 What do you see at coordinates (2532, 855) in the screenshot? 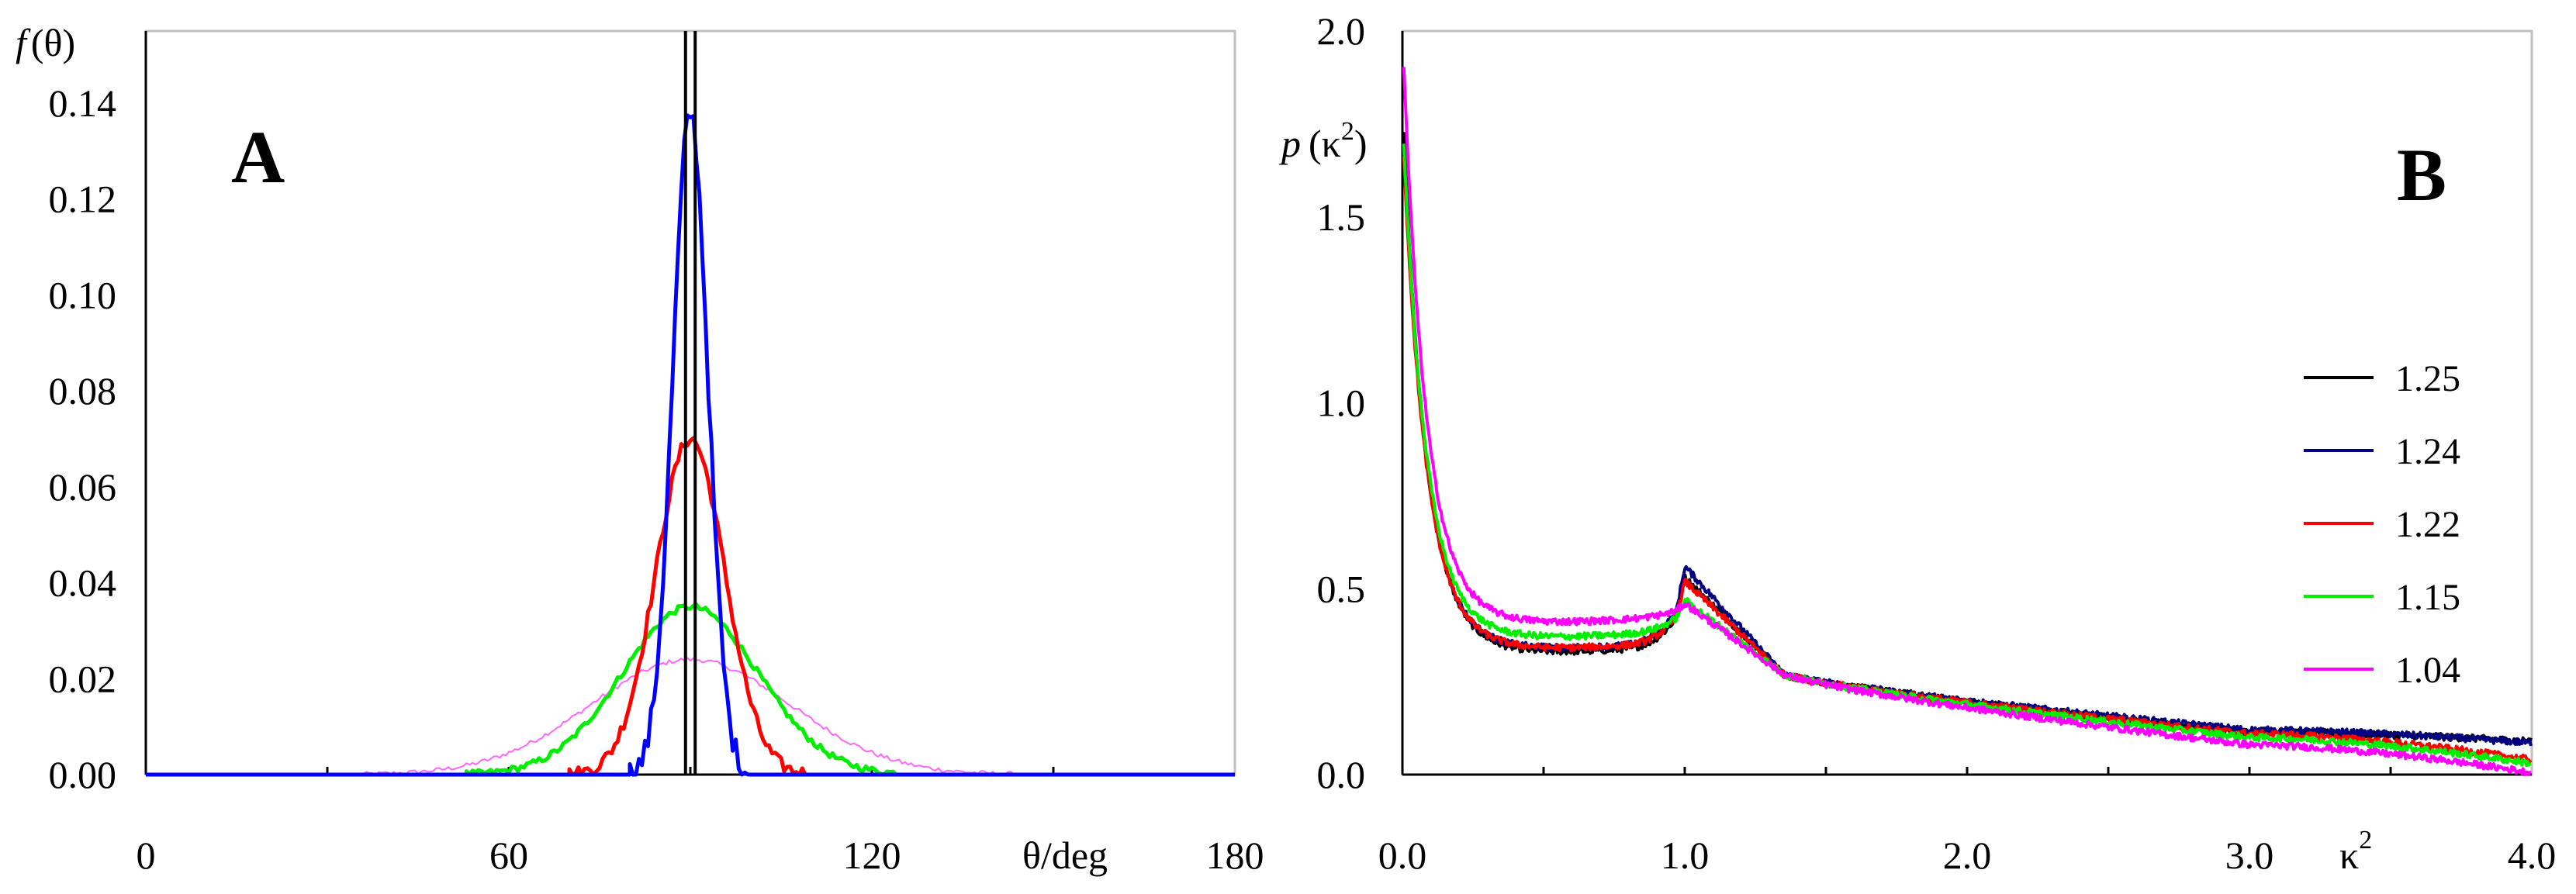
I see `panel-b-x-tick-label: 4.0` at bounding box center [2532, 855].